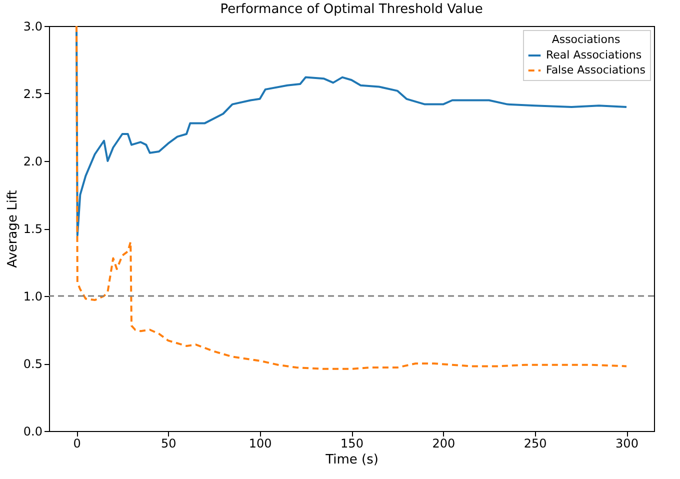 This screenshot has height=479, width=680. I want to click on y-tick-label: 3.0, so click(32, 27).